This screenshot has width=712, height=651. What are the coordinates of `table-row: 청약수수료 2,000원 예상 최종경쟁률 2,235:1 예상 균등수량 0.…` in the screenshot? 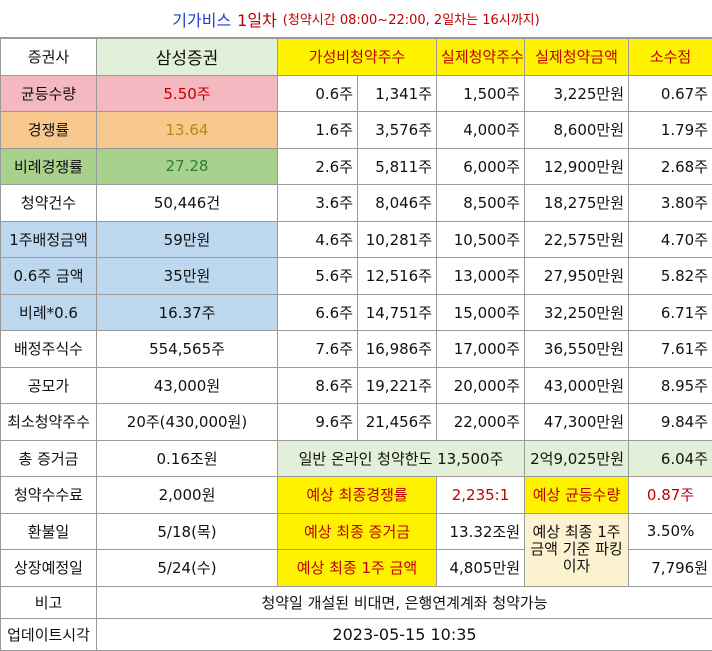 It's located at (356, 495).